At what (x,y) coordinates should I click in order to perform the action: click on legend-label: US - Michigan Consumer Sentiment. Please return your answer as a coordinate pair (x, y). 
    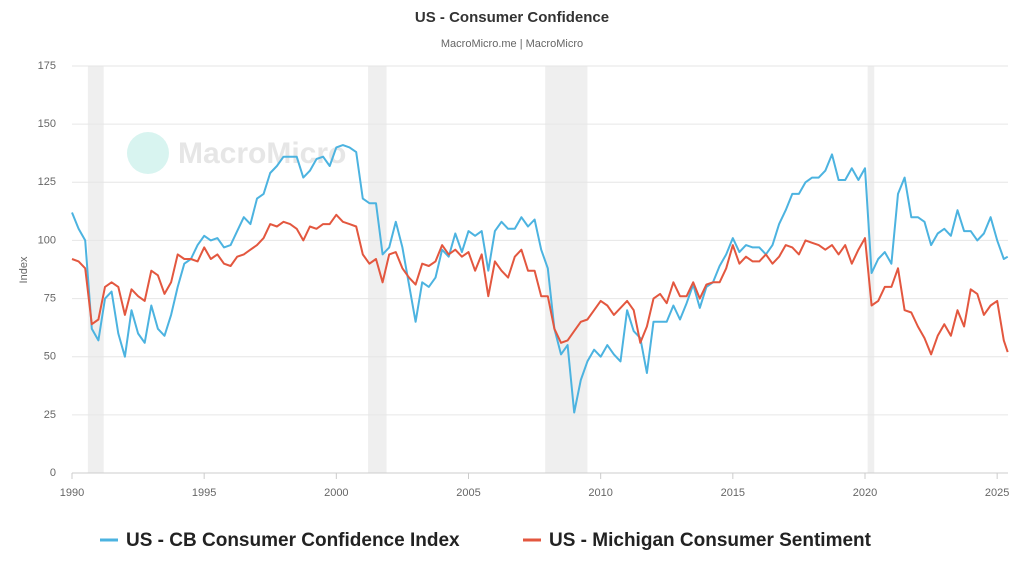
    Looking at the image, I should click on (710, 540).